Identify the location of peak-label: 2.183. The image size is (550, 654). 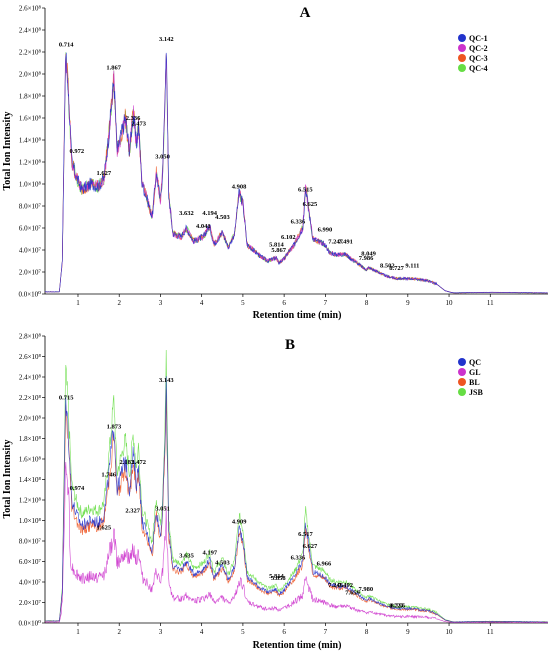
(126, 462).